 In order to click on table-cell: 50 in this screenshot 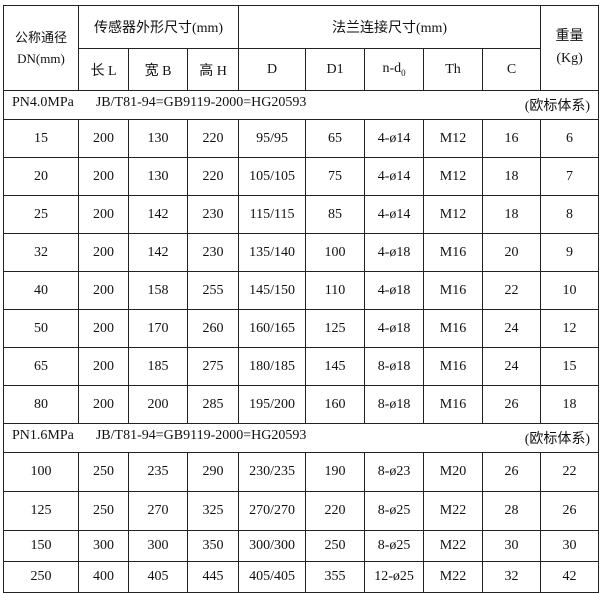, I will do `click(41, 328)`.